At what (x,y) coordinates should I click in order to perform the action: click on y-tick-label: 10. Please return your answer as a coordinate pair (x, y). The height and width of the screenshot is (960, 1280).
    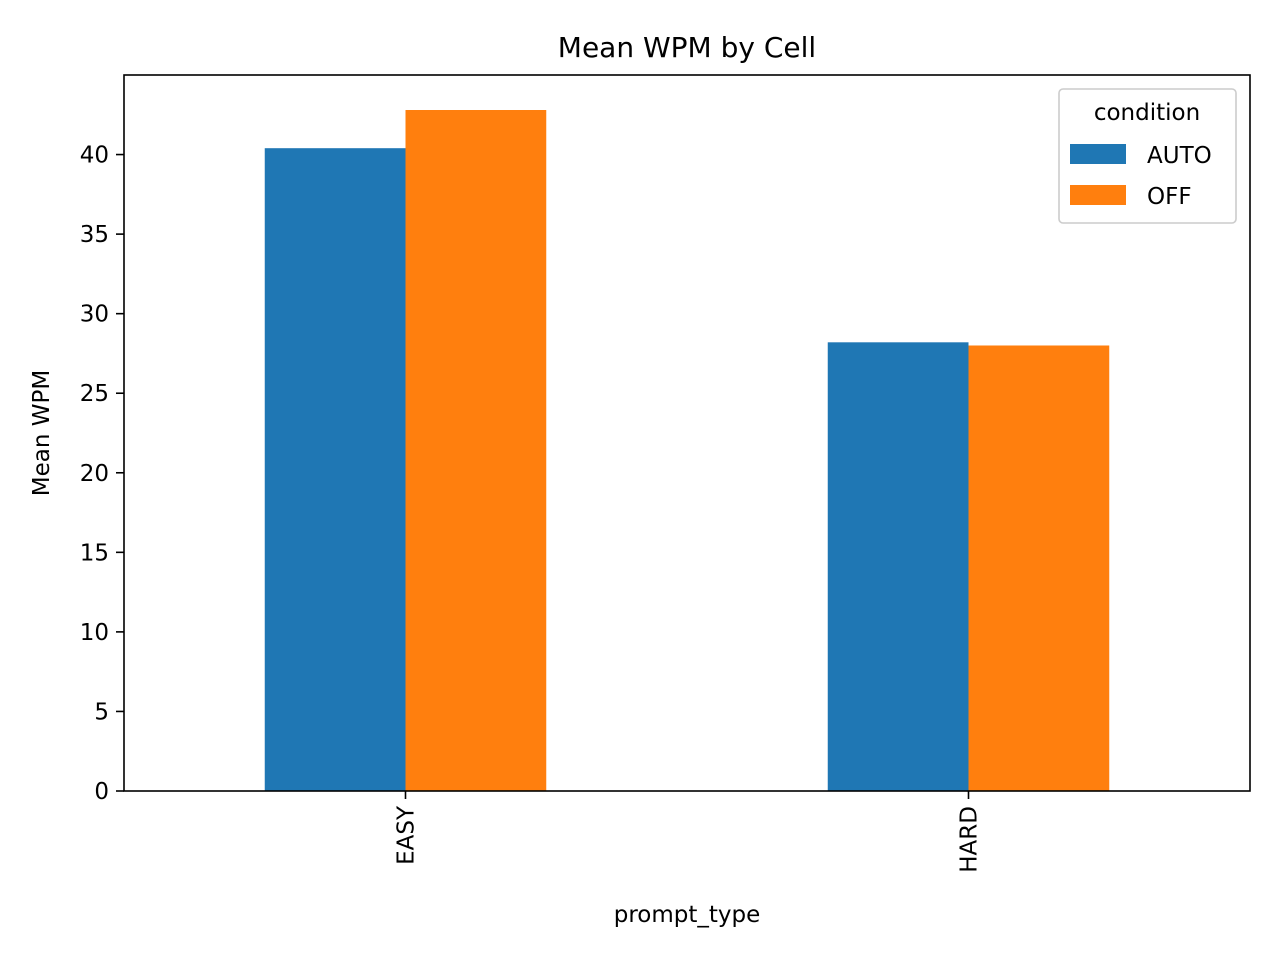
    Looking at the image, I should click on (94, 633).